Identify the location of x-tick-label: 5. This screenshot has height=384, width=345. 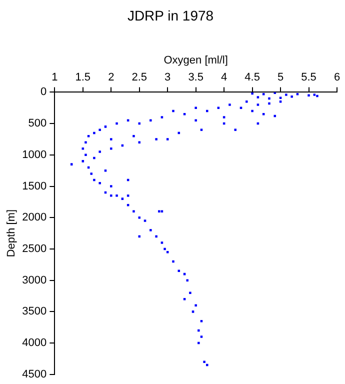
(280, 78).